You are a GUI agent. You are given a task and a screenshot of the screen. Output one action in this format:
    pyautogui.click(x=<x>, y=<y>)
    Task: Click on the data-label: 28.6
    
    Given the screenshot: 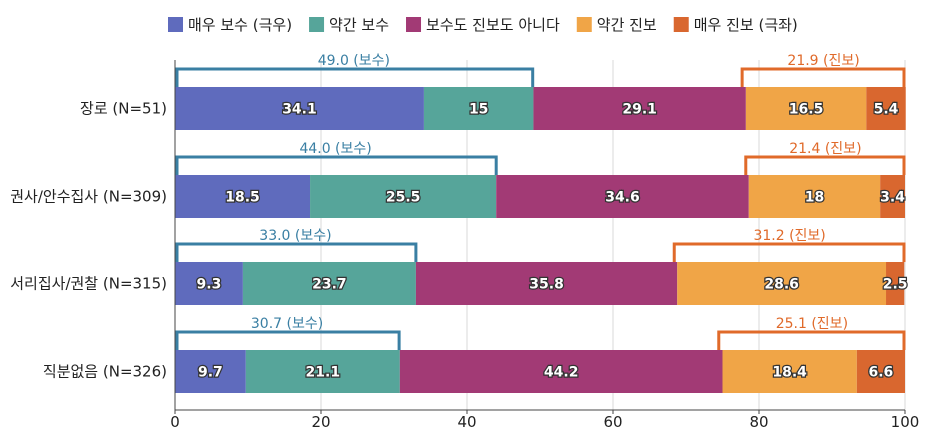 What is the action you would take?
    pyautogui.click(x=781, y=285)
    